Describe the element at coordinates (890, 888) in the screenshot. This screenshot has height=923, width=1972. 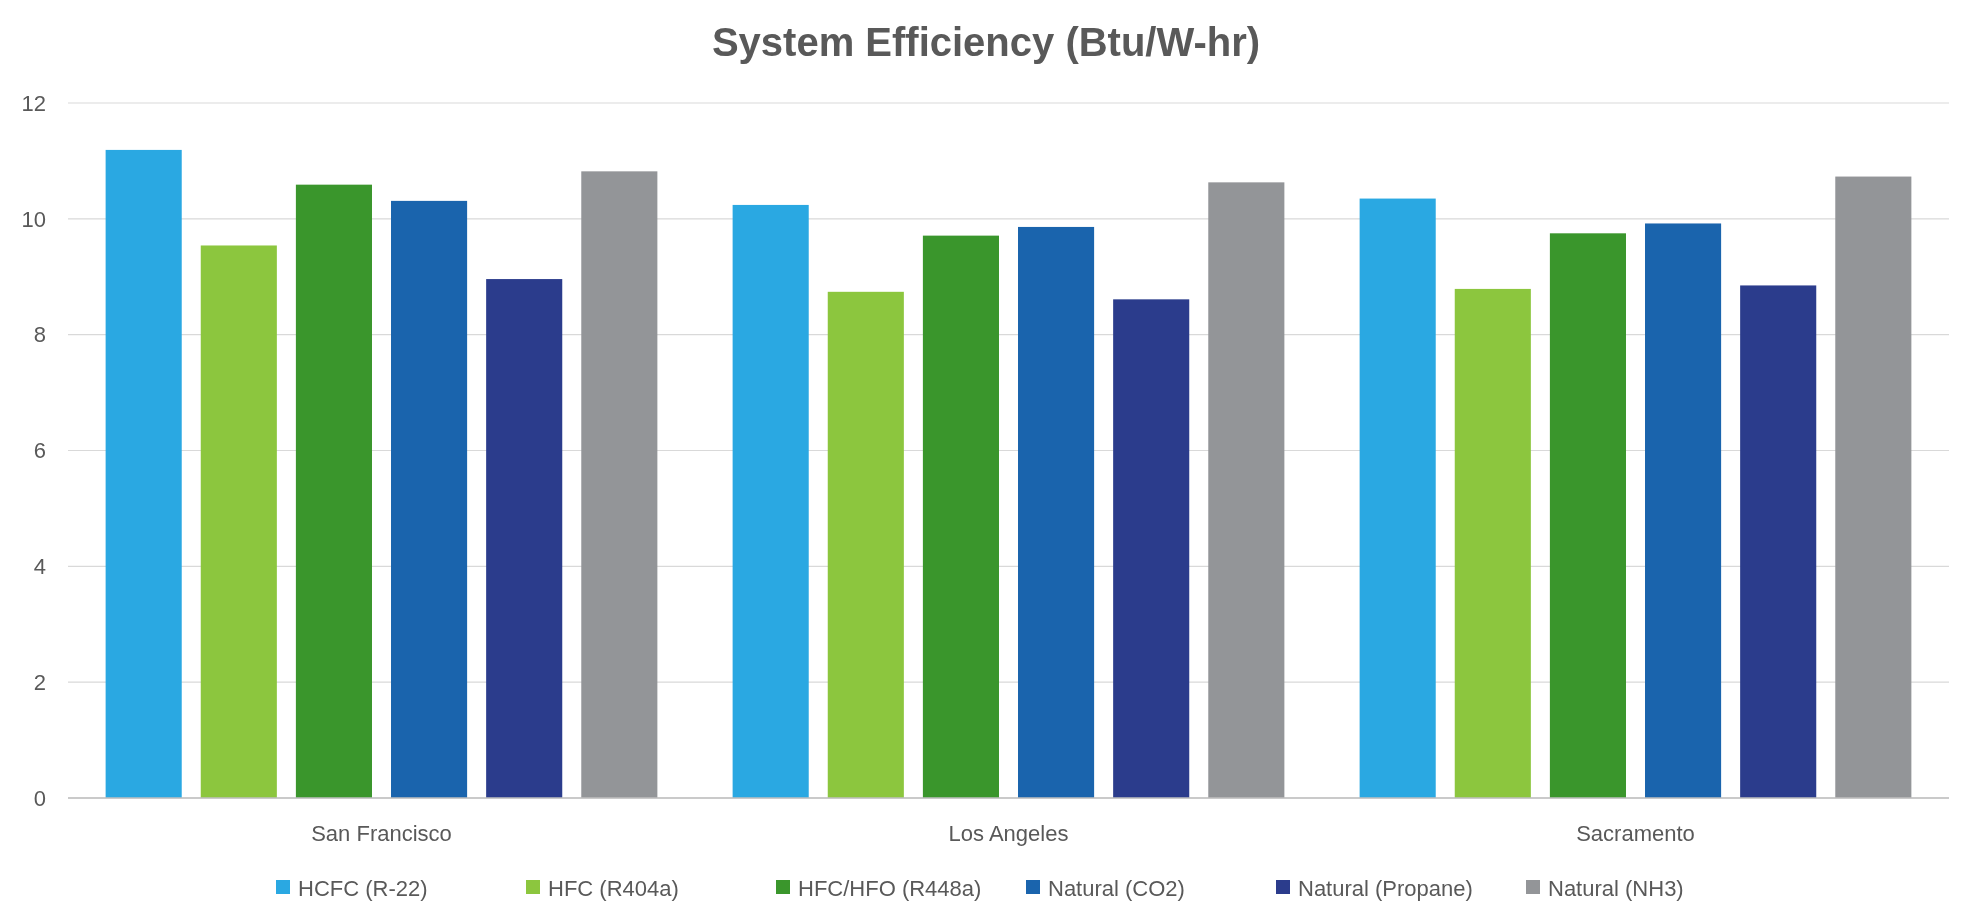
I see `legend-label: HFC/HFO (R448a)` at that location.